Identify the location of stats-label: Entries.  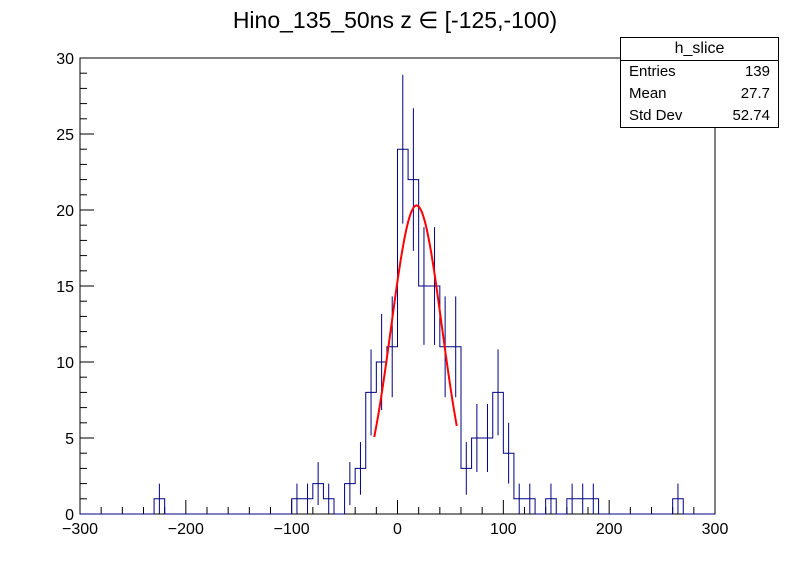
(652, 71).